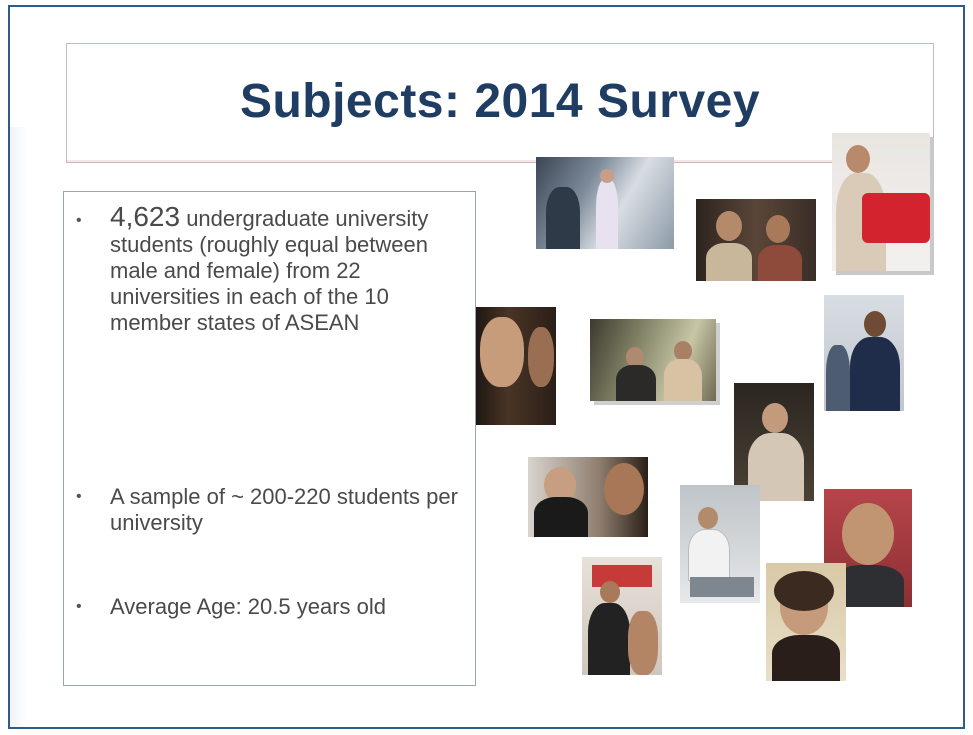 This screenshot has width=973, height=735. I want to click on bullet-text: Average Age: 20.5 years old, so click(248, 606).